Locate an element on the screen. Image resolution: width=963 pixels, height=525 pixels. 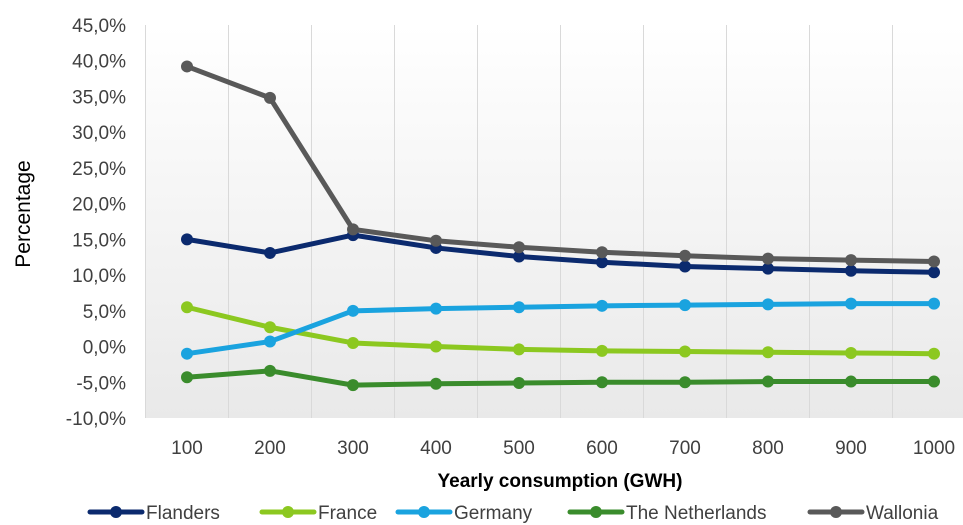
legend-item-the-netherlands: The Netherlands is located at coordinates (666, 513).